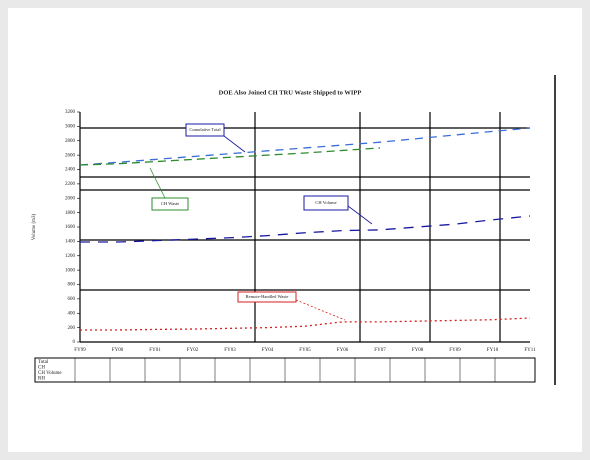 The width and height of the screenshot is (590, 460). I want to click on annotation: CH Volume, so click(325, 202).